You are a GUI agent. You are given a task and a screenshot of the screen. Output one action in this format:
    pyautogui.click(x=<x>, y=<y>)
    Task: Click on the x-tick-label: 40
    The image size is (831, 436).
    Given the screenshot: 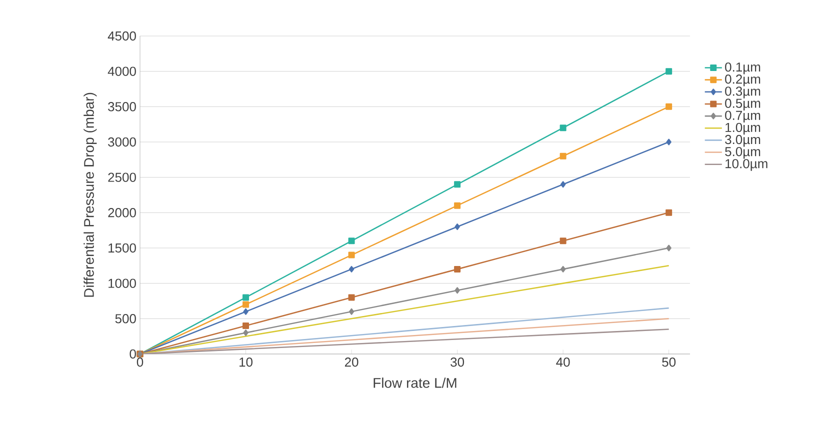 What is the action you would take?
    pyautogui.click(x=563, y=362)
    